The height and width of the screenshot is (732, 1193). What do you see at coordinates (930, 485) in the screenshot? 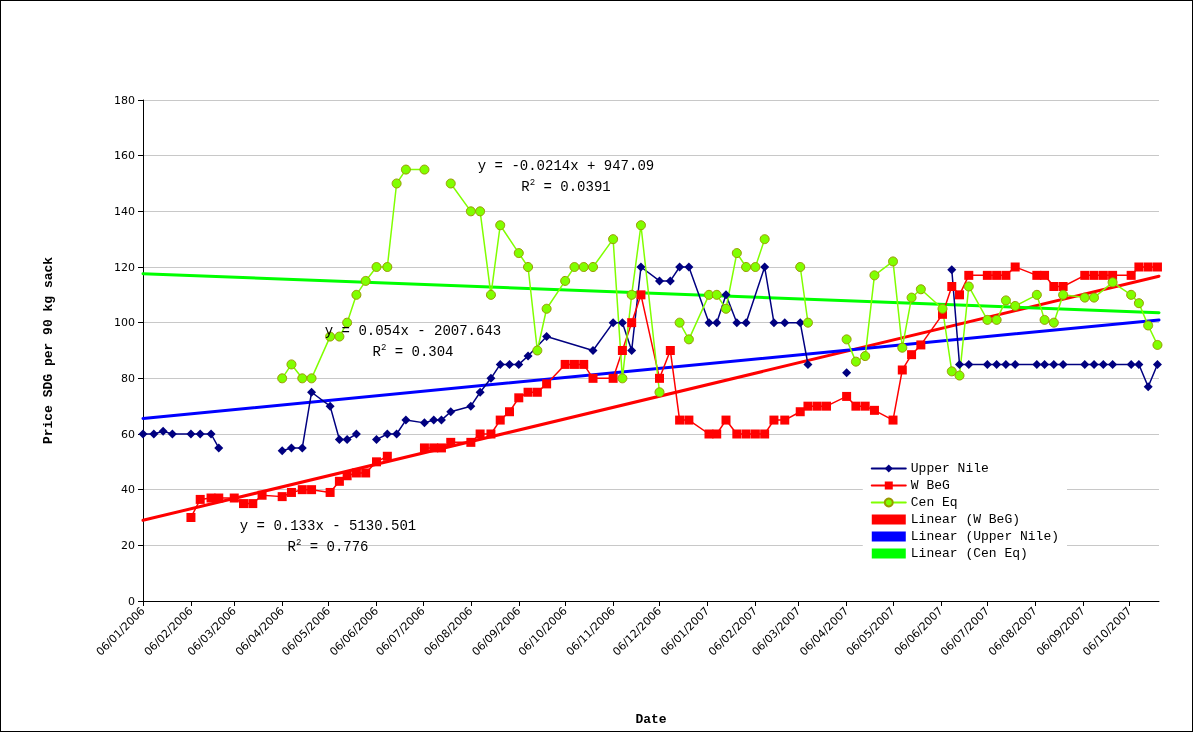
I see `legend-label: W BeG` at bounding box center [930, 485].